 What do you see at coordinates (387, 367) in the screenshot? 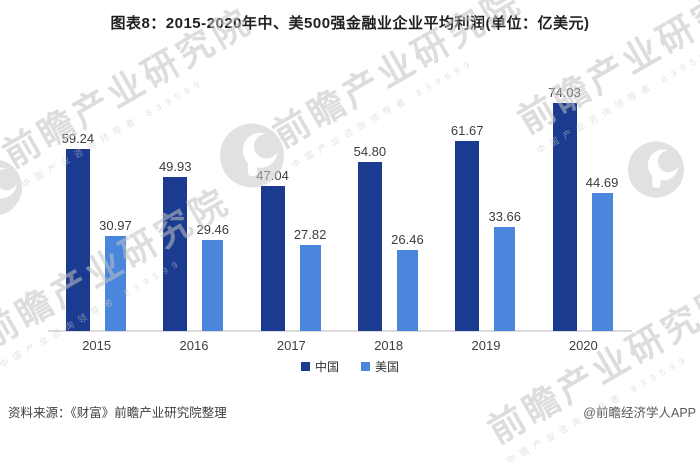
I see `legend-label-usa: 美国` at bounding box center [387, 367].